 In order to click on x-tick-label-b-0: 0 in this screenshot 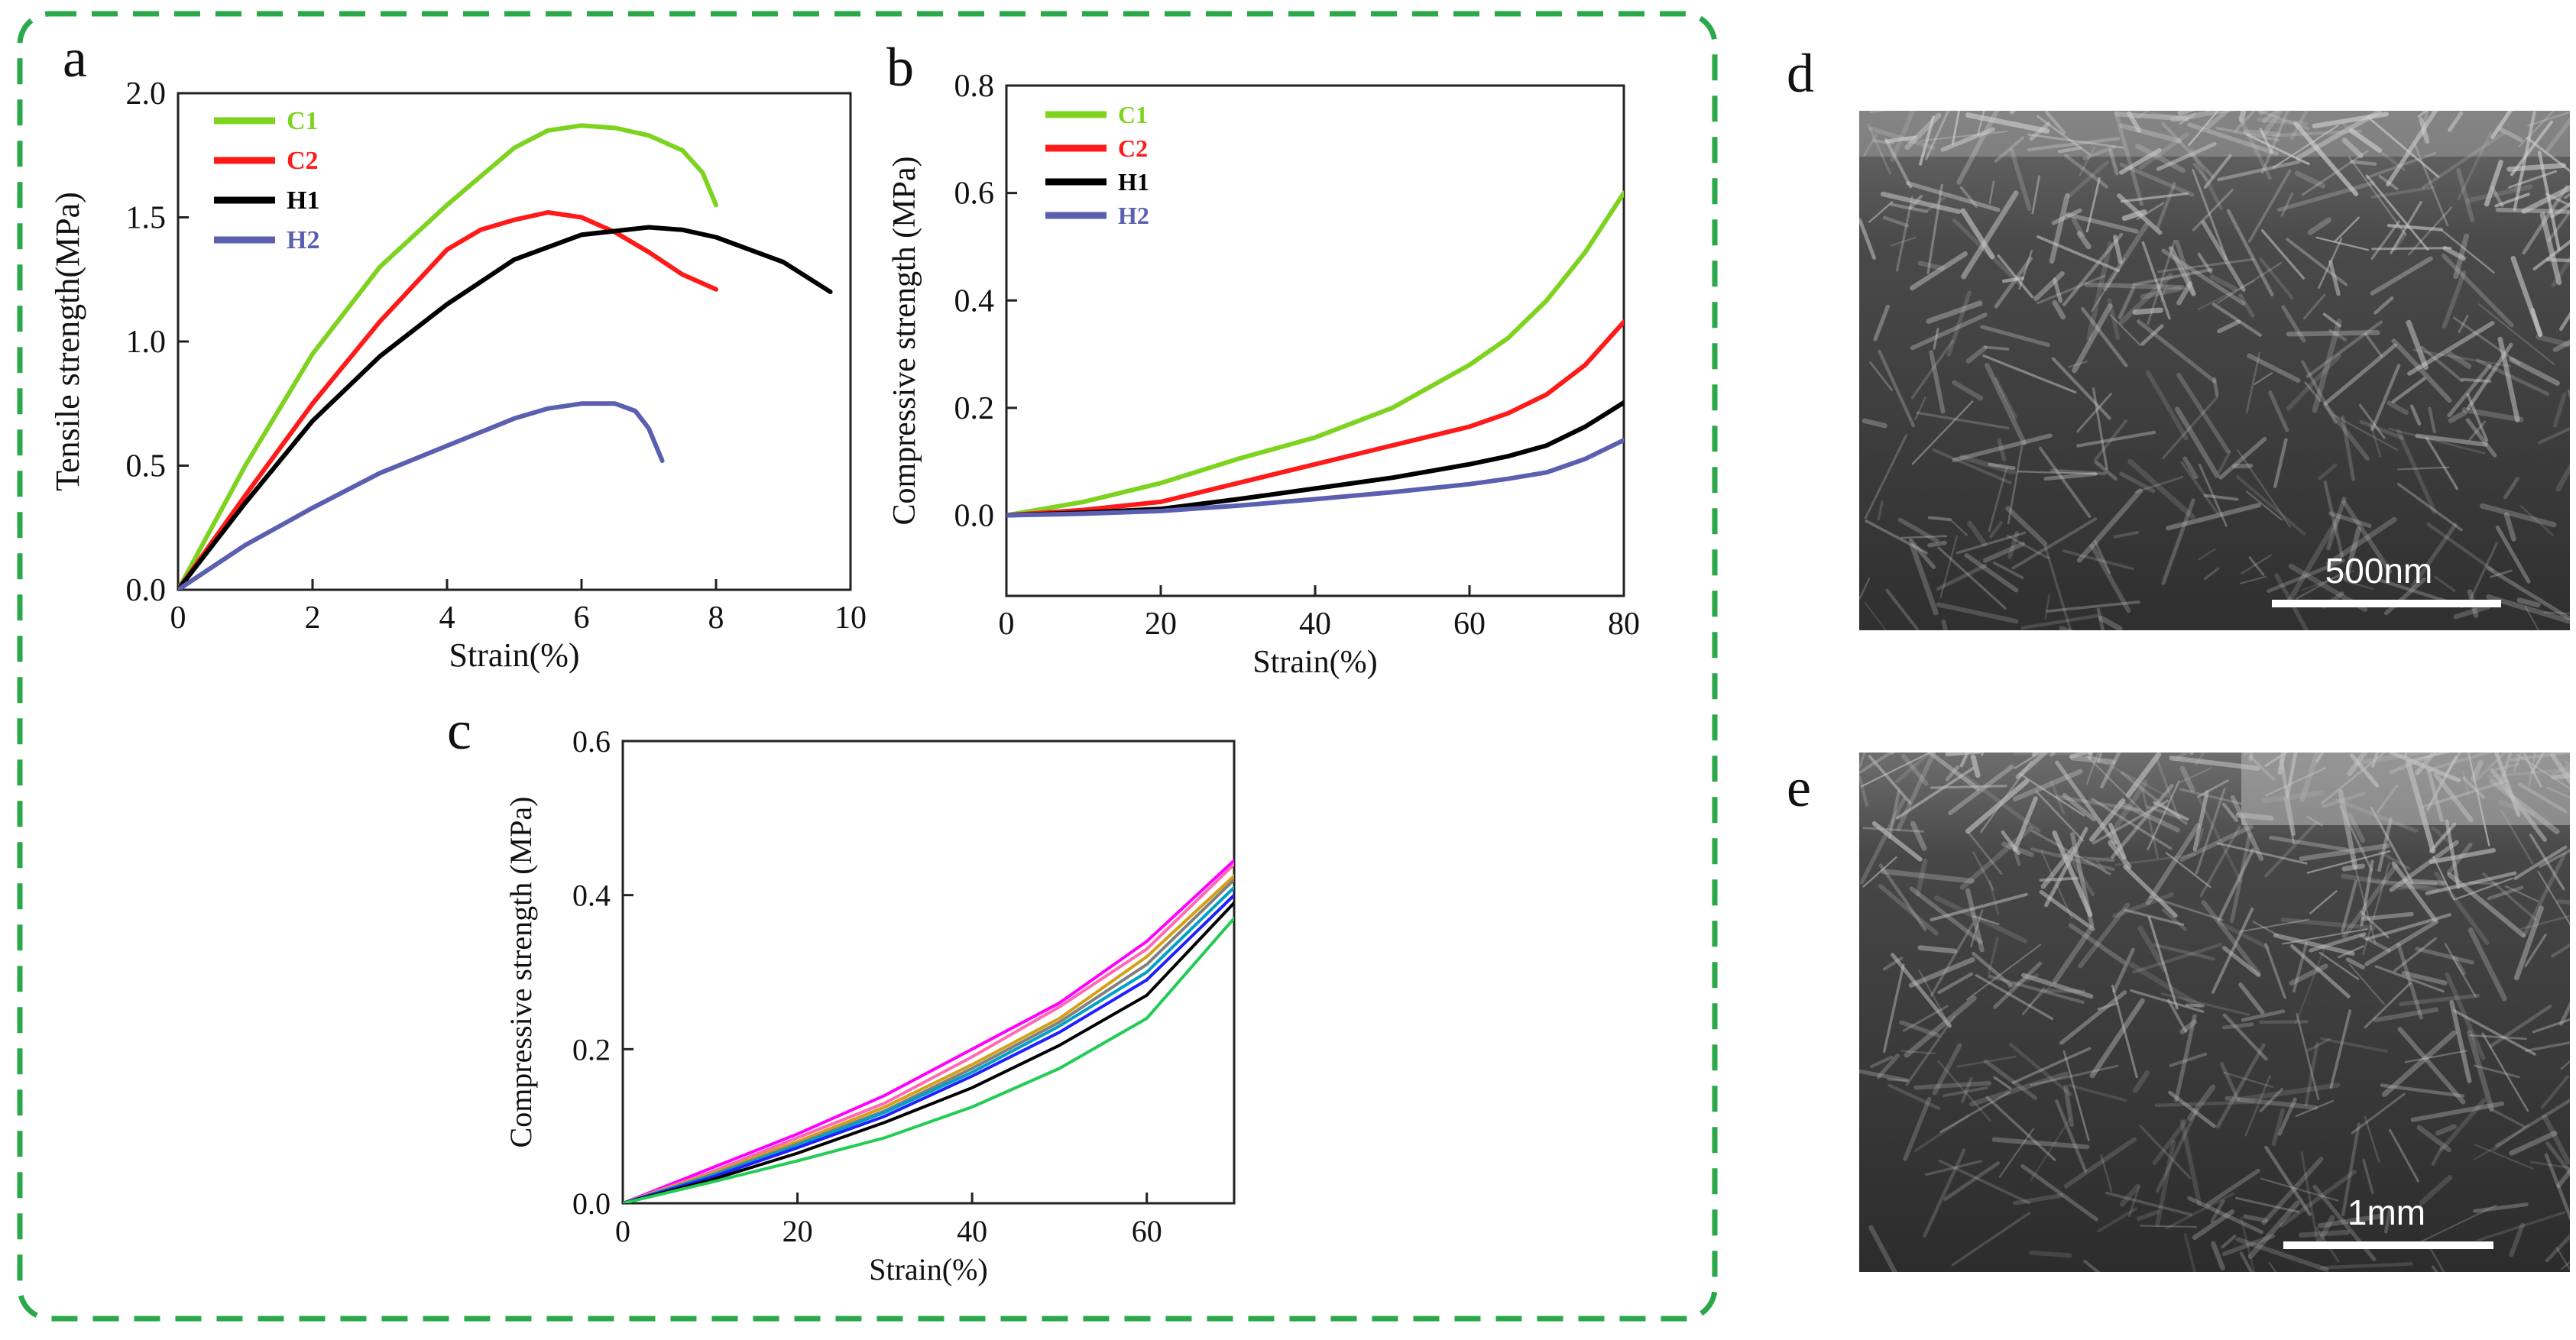, I will do `click(1007, 624)`.